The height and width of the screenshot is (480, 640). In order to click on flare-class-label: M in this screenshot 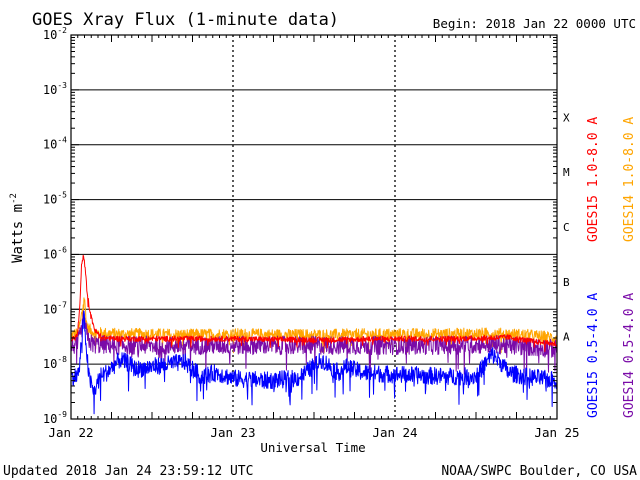, I will do `click(566, 172)`.